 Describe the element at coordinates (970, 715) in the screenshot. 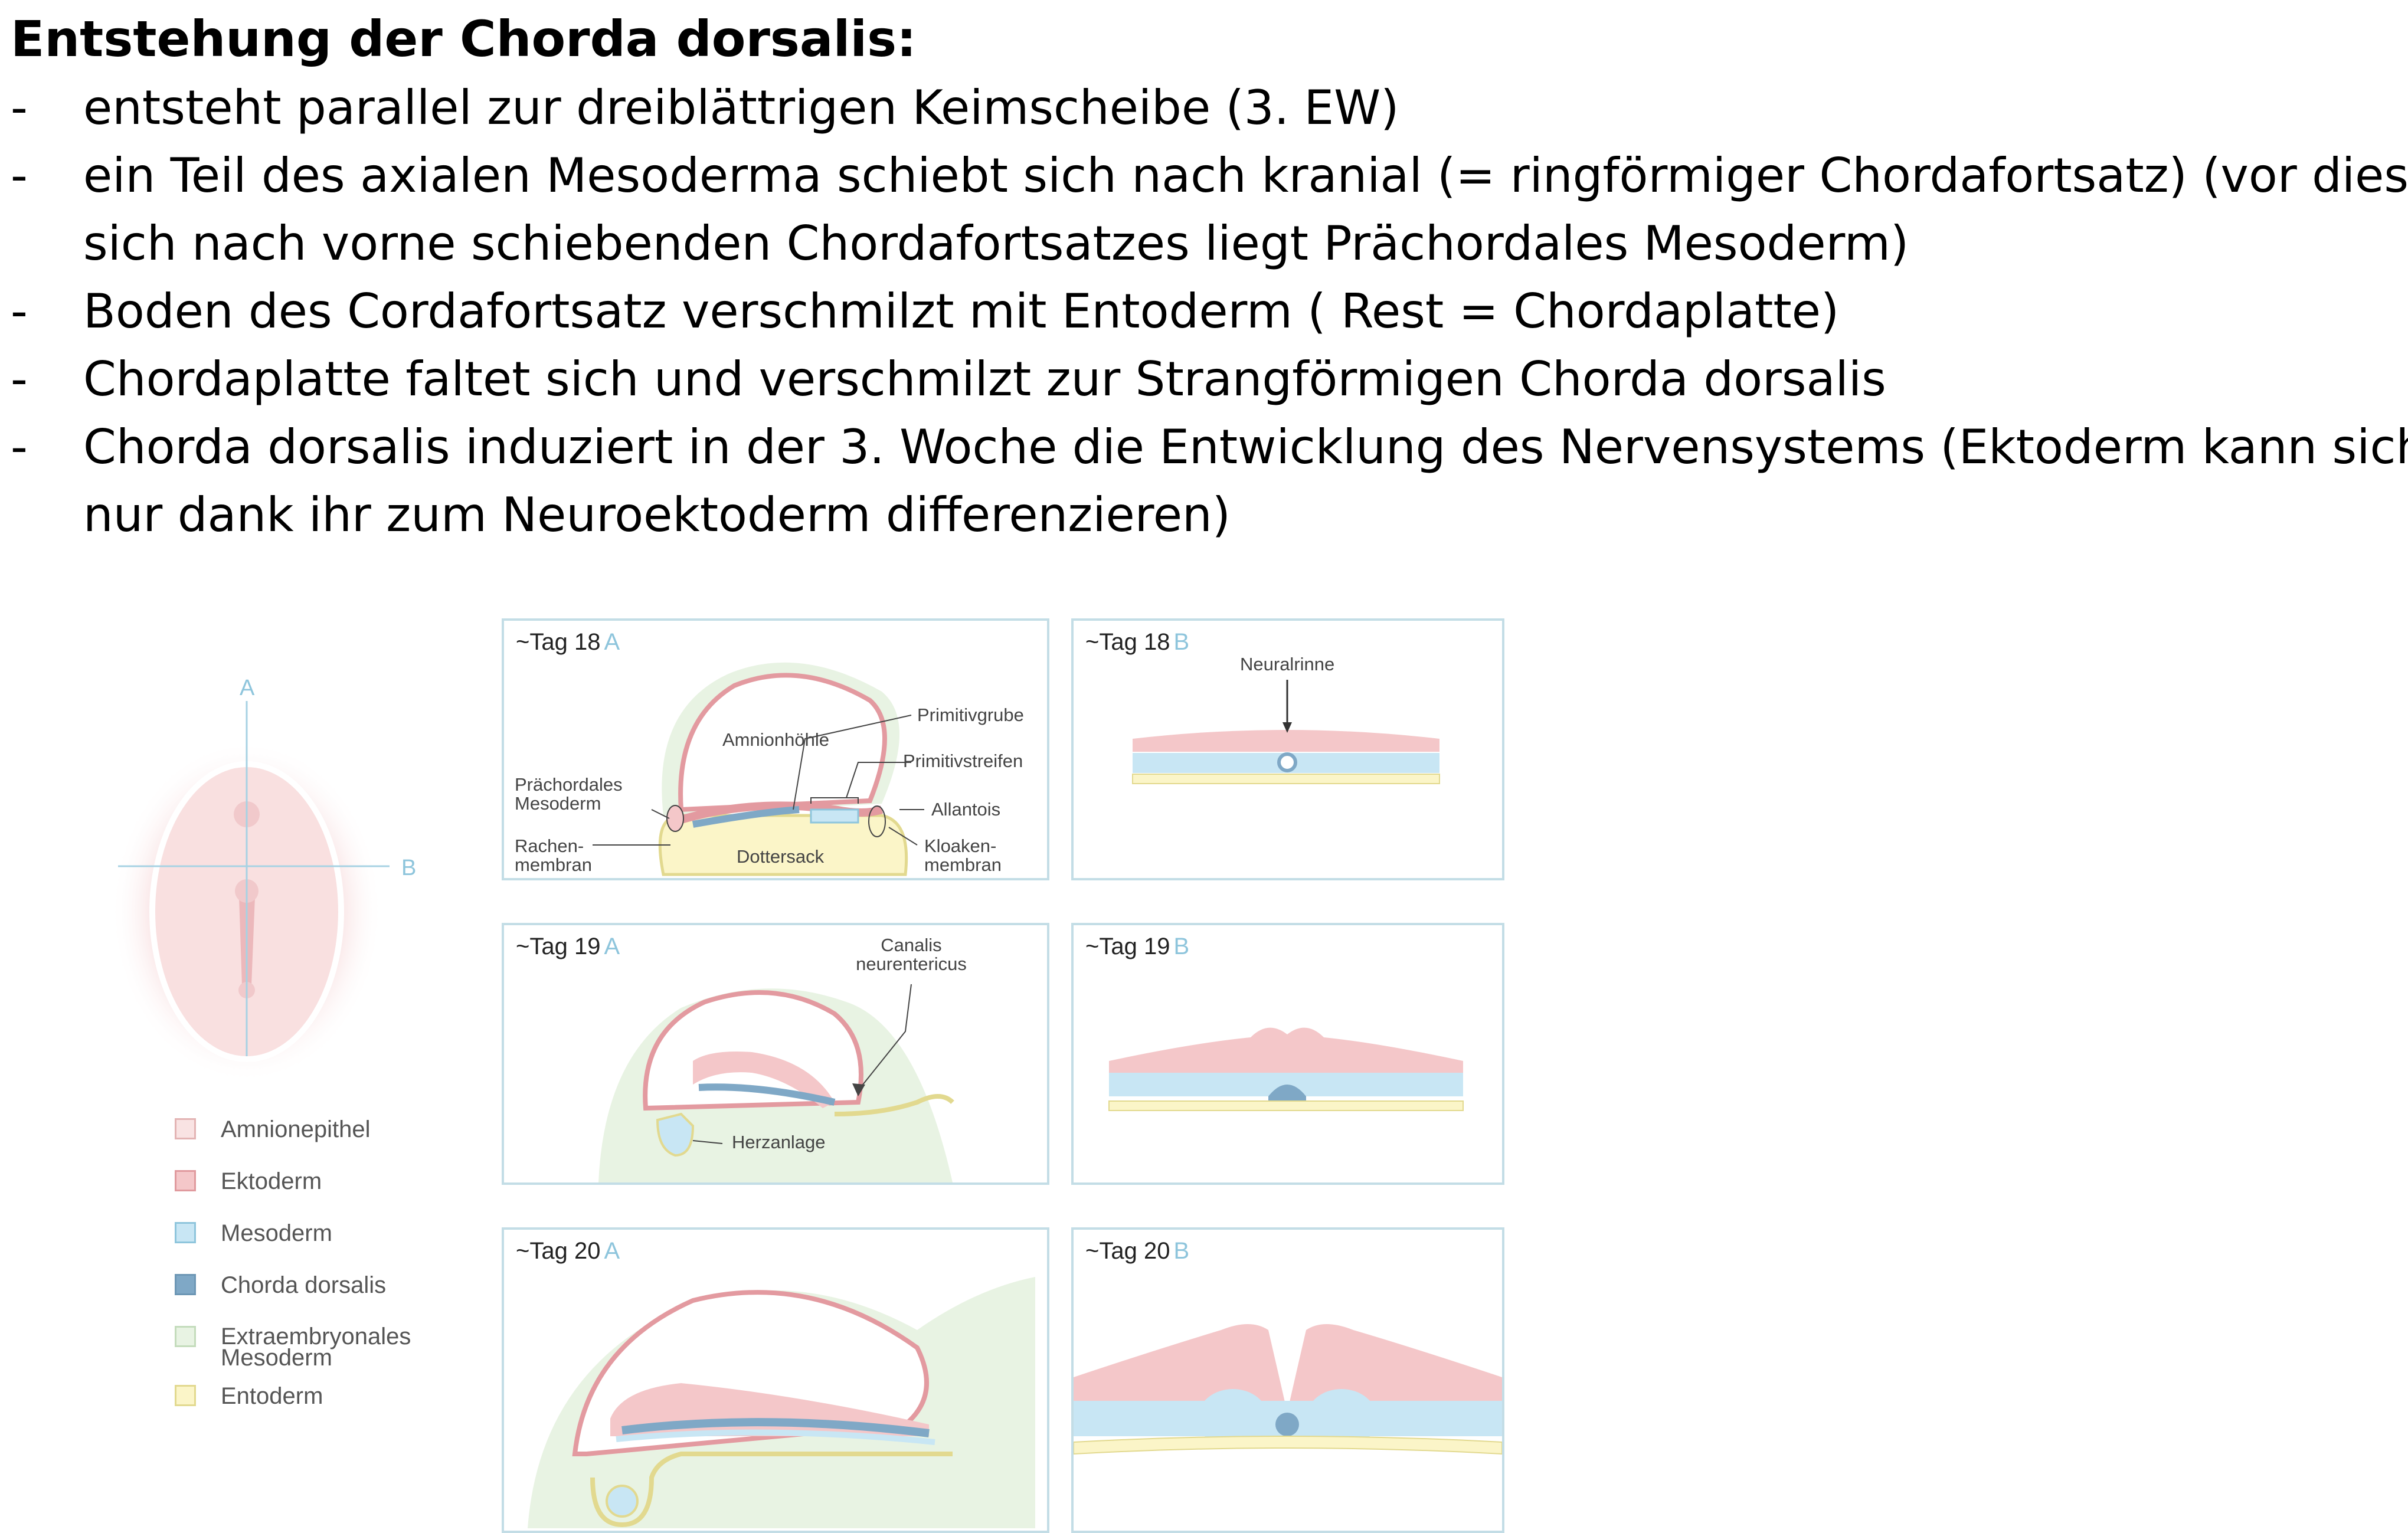

I see `label-primitivgrube: Primitivgrube` at that location.